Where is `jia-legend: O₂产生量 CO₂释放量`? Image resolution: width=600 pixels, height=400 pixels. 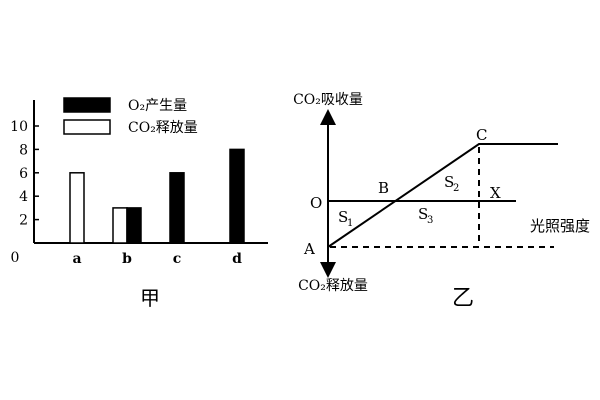
jia-legend: O₂产生量 CO₂释放量 is located at coordinates (130, 116).